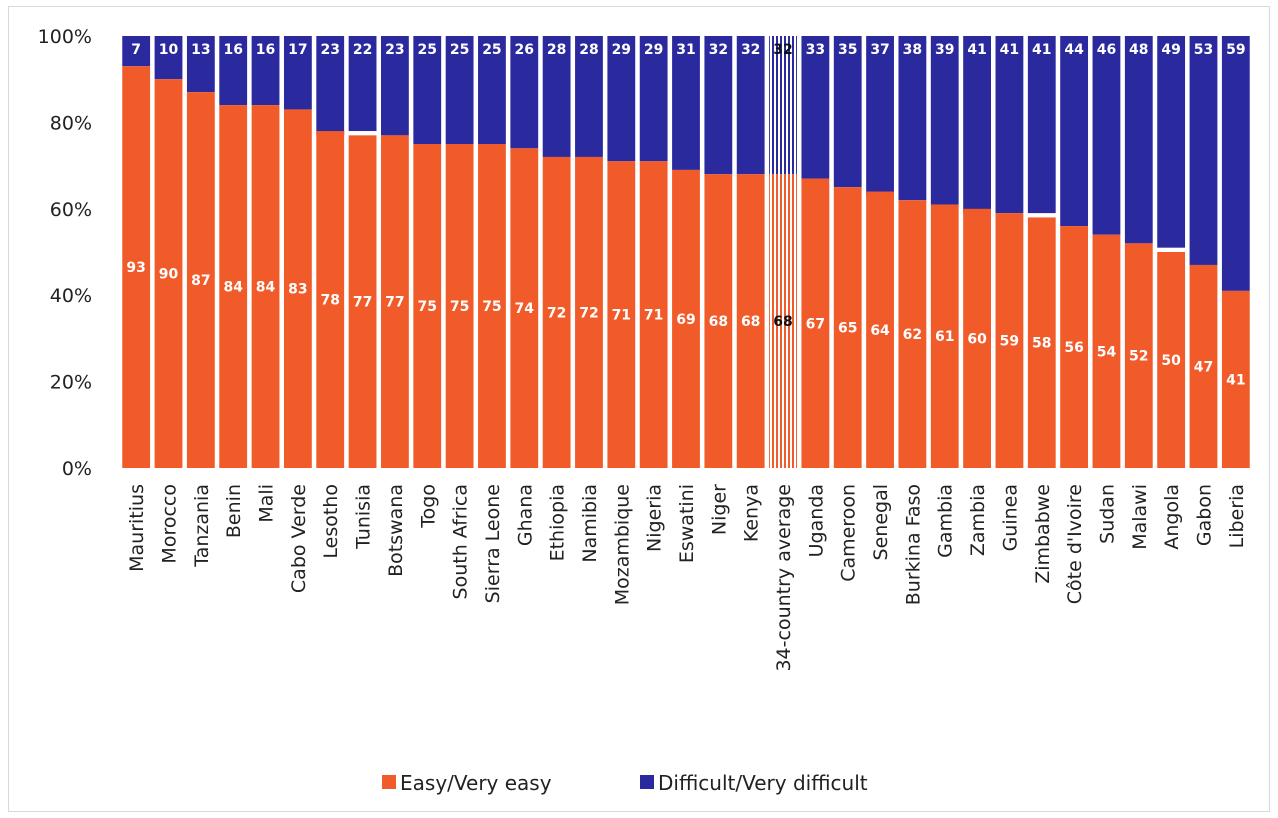 The image size is (1278, 818). Describe the element at coordinates (784, 578) in the screenshot. I see `x-category-label: 34-country average` at that location.